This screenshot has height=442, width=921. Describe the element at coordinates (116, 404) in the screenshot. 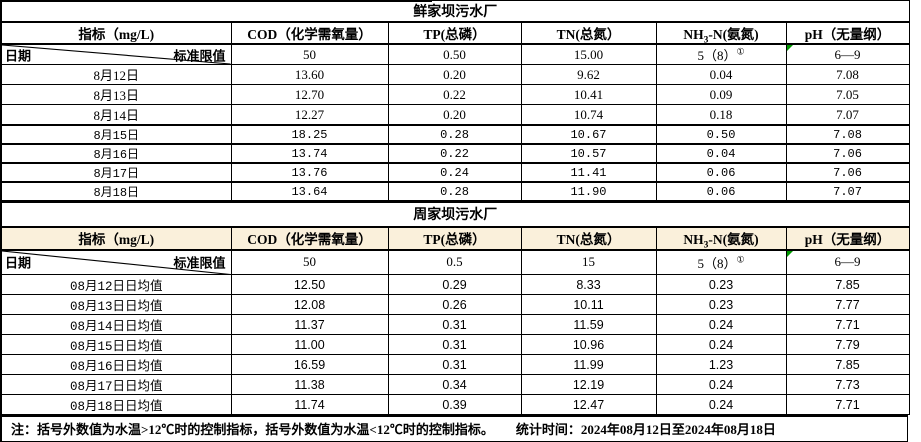

I see `cell-date: 08月18日日均值` at that location.